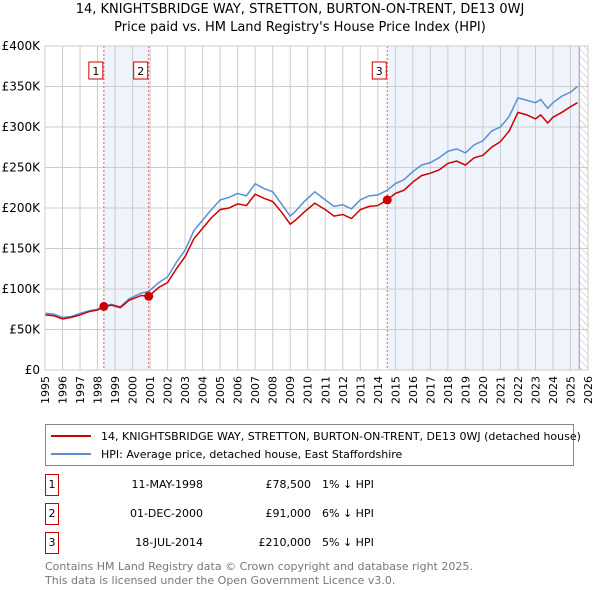 Image resolution: width=600 pixels, height=590 pixels. I want to click on x-tick-label: 2006, so click(238, 390).